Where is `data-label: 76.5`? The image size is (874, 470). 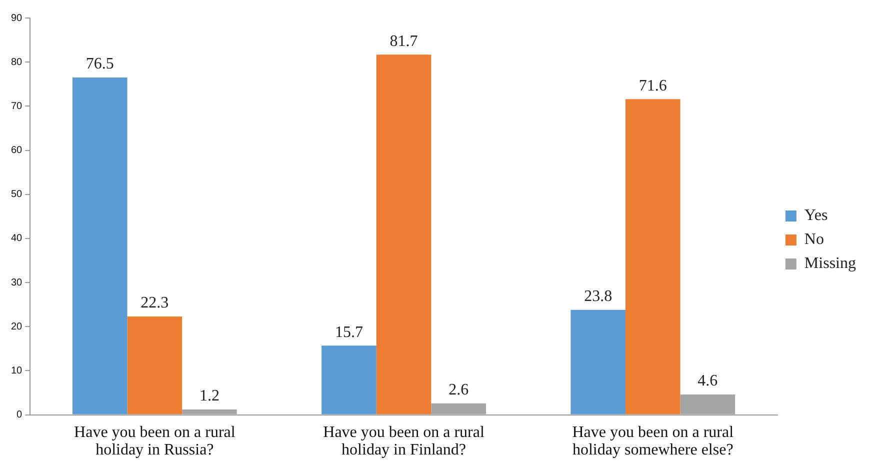
data-label: 76.5 is located at coordinates (100, 64).